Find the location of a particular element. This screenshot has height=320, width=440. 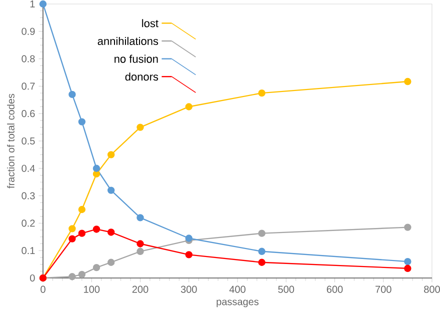

x-tick-label: 100 is located at coordinates (92, 289).